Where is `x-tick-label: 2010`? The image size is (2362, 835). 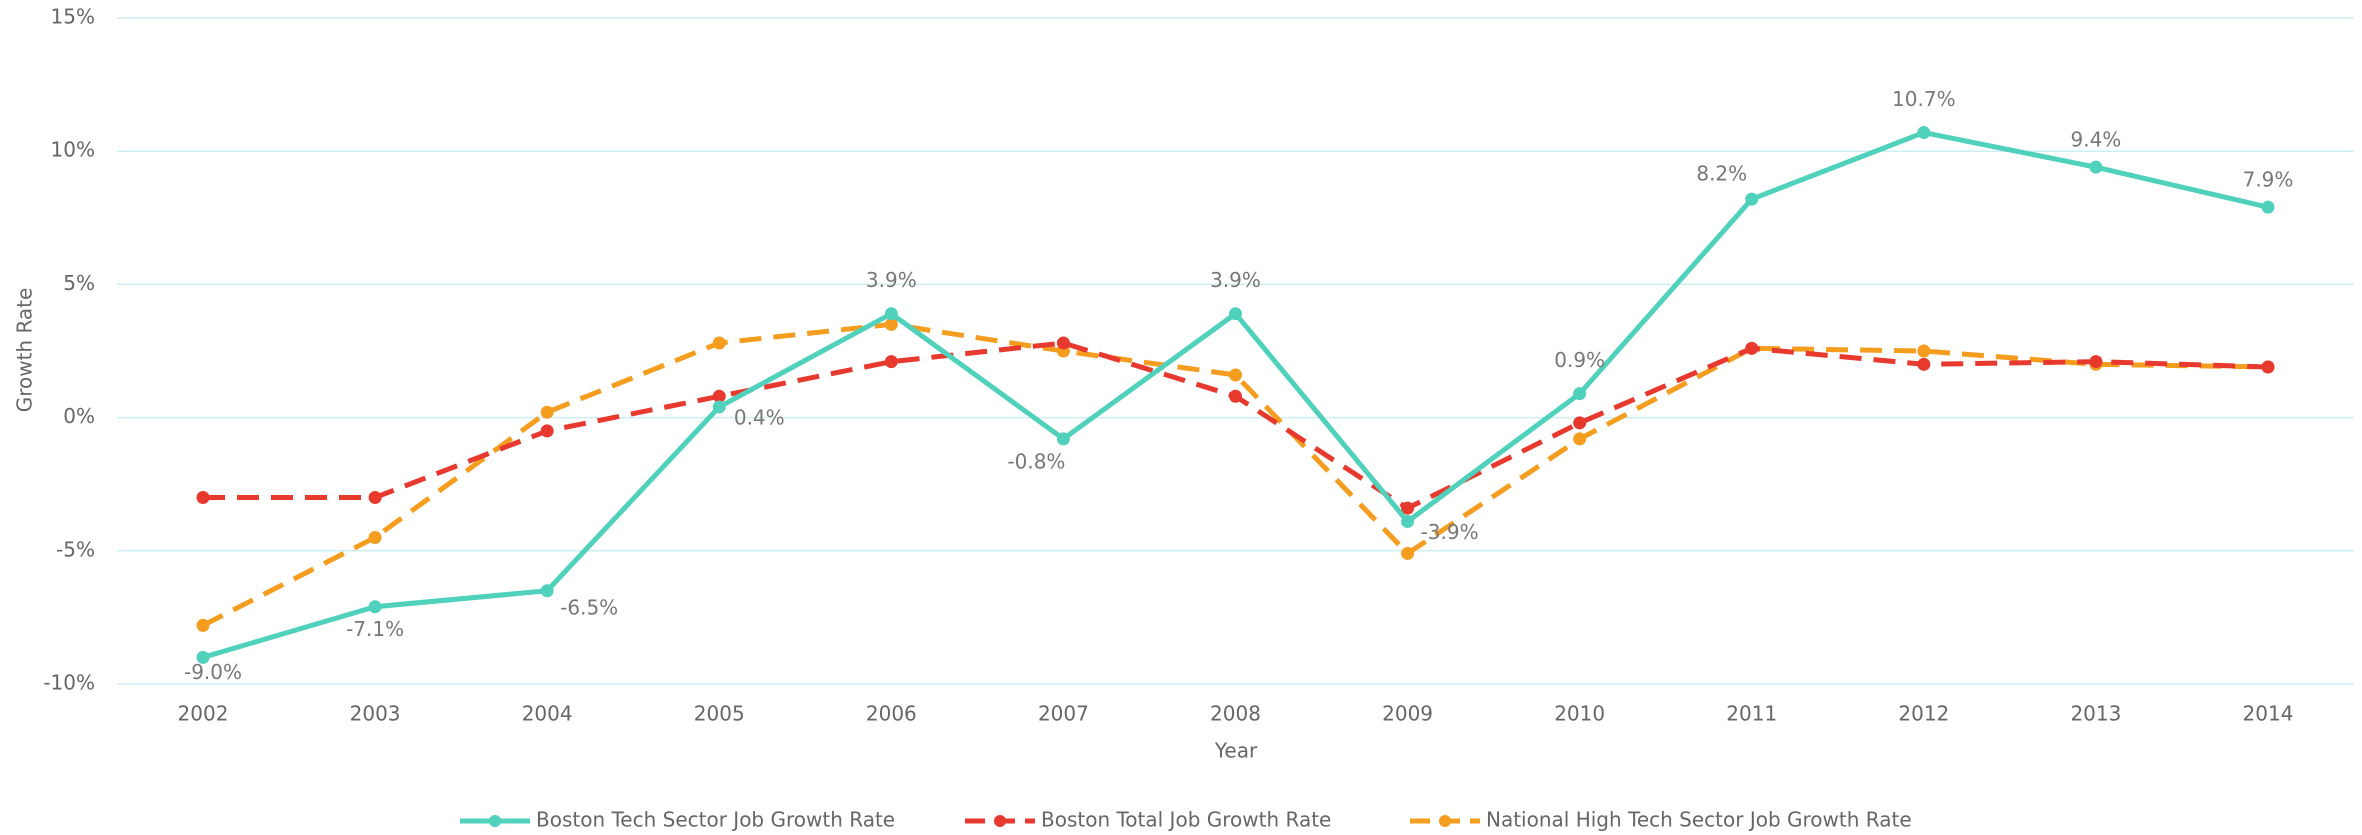
x-tick-label: 2010 is located at coordinates (1579, 714).